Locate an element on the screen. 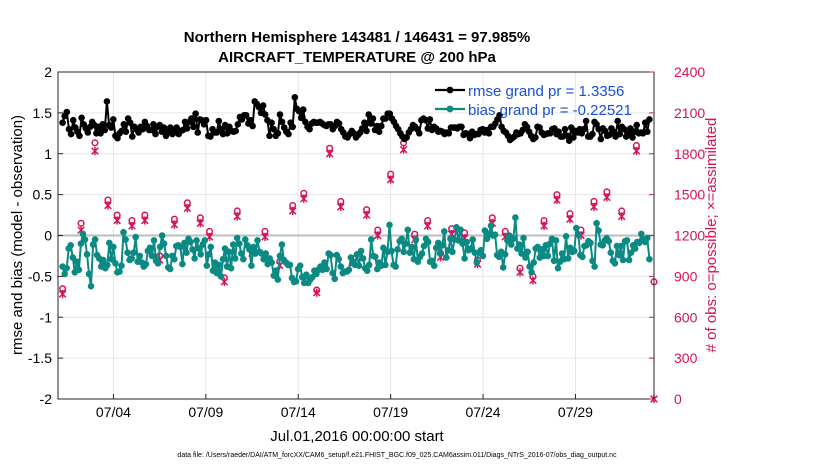  left-tick-label: 0.5 is located at coordinates (43, 195).